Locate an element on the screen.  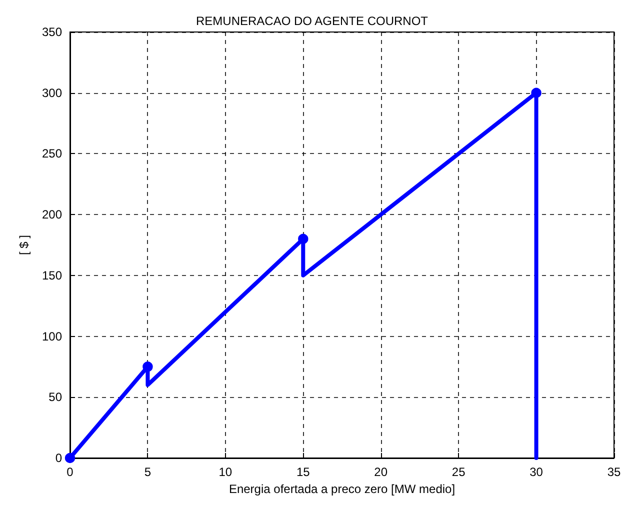
x-tick-label: 25 is located at coordinates (459, 472).